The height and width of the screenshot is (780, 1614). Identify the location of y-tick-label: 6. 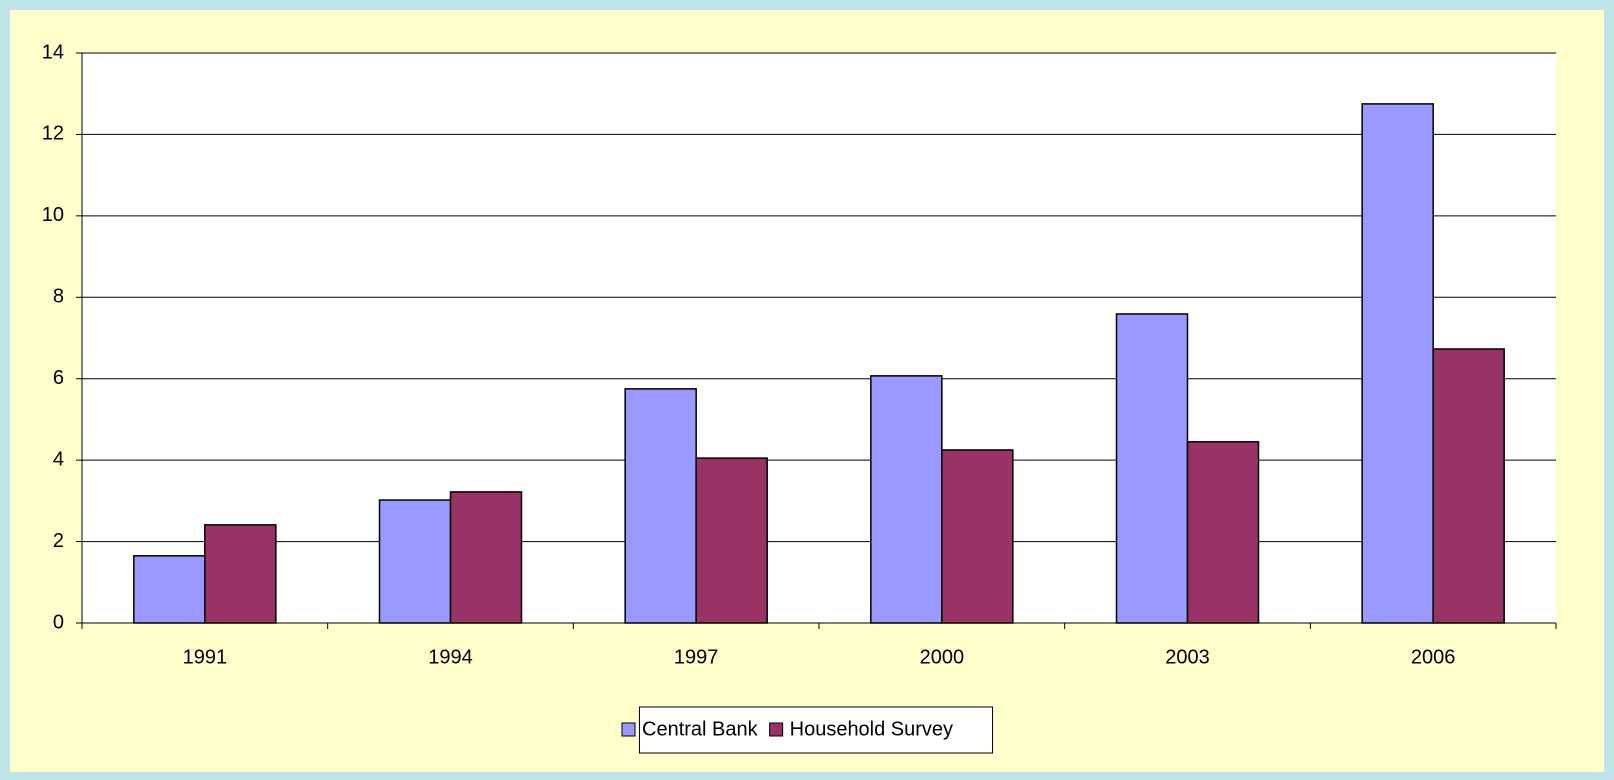
(58, 378).